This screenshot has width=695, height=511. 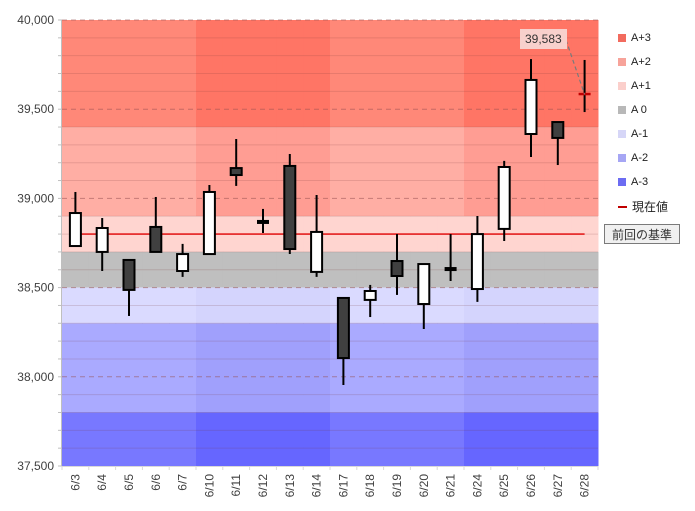 What do you see at coordinates (156, 482) in the screenshot?
I see `x-tick-label: 6/6` at bounding box center [156, 482].